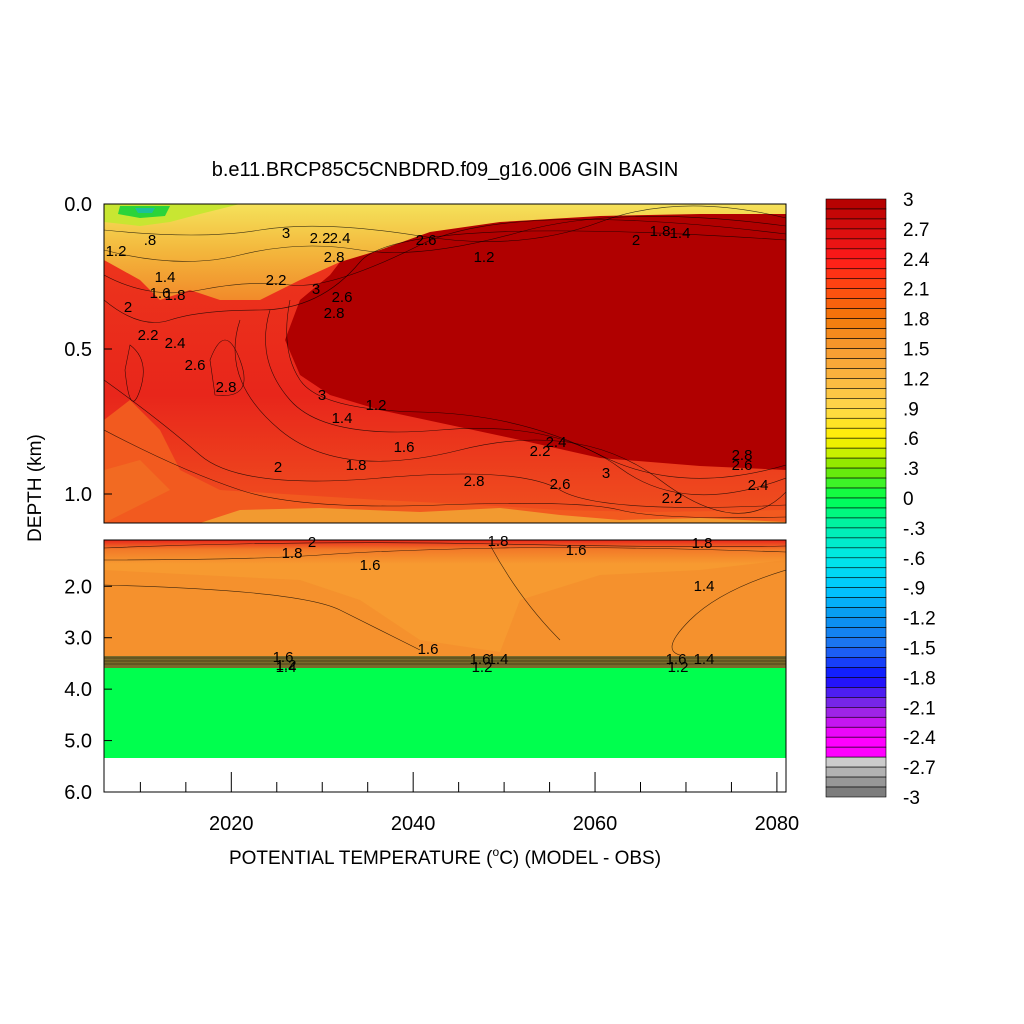 The image size is (1024, 1024). What do you see at coordinates (911, 409) in the screenshot?
I see `colorbar-label: .9` at bounding box center [911, 409].